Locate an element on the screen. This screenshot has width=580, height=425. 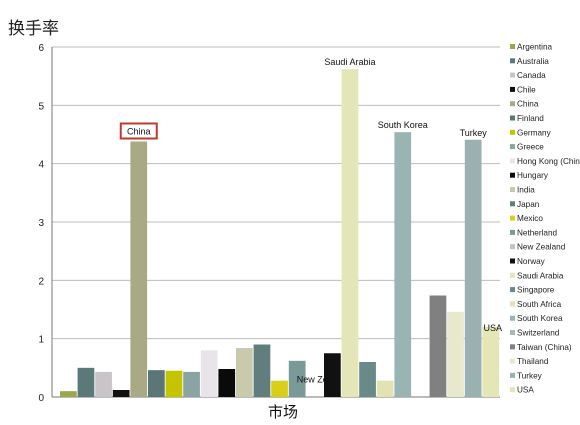
legend-label: Taiwan (China) is located at coordinates (544, 347).